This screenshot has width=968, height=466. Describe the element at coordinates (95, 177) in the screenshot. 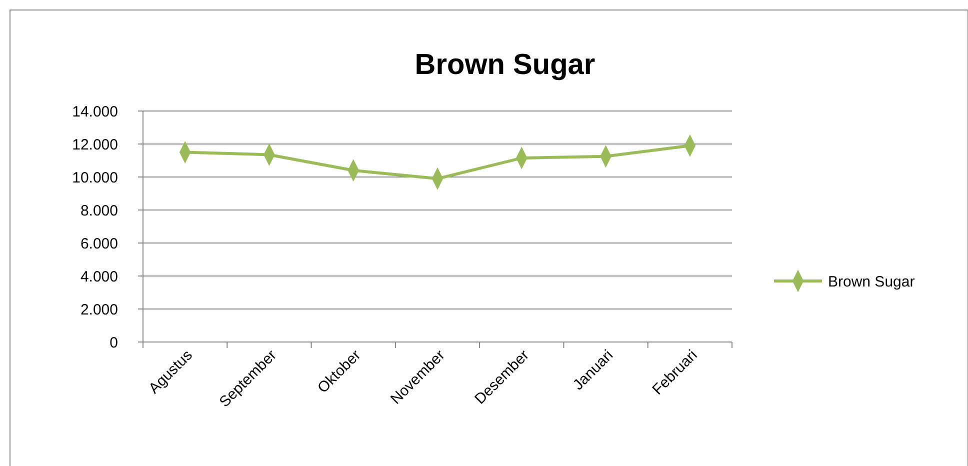

I see `y-tick-label: 10.000` at that location.